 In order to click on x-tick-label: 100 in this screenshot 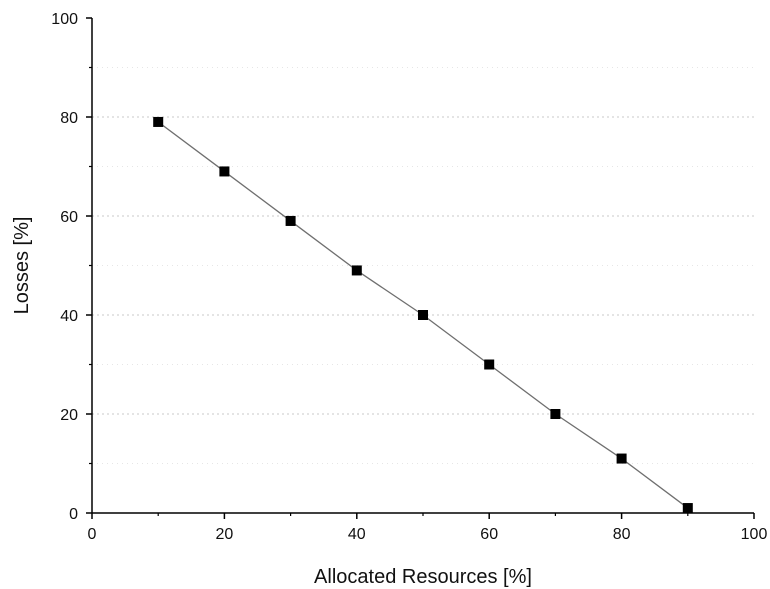, I will do `click(754, 534)`.